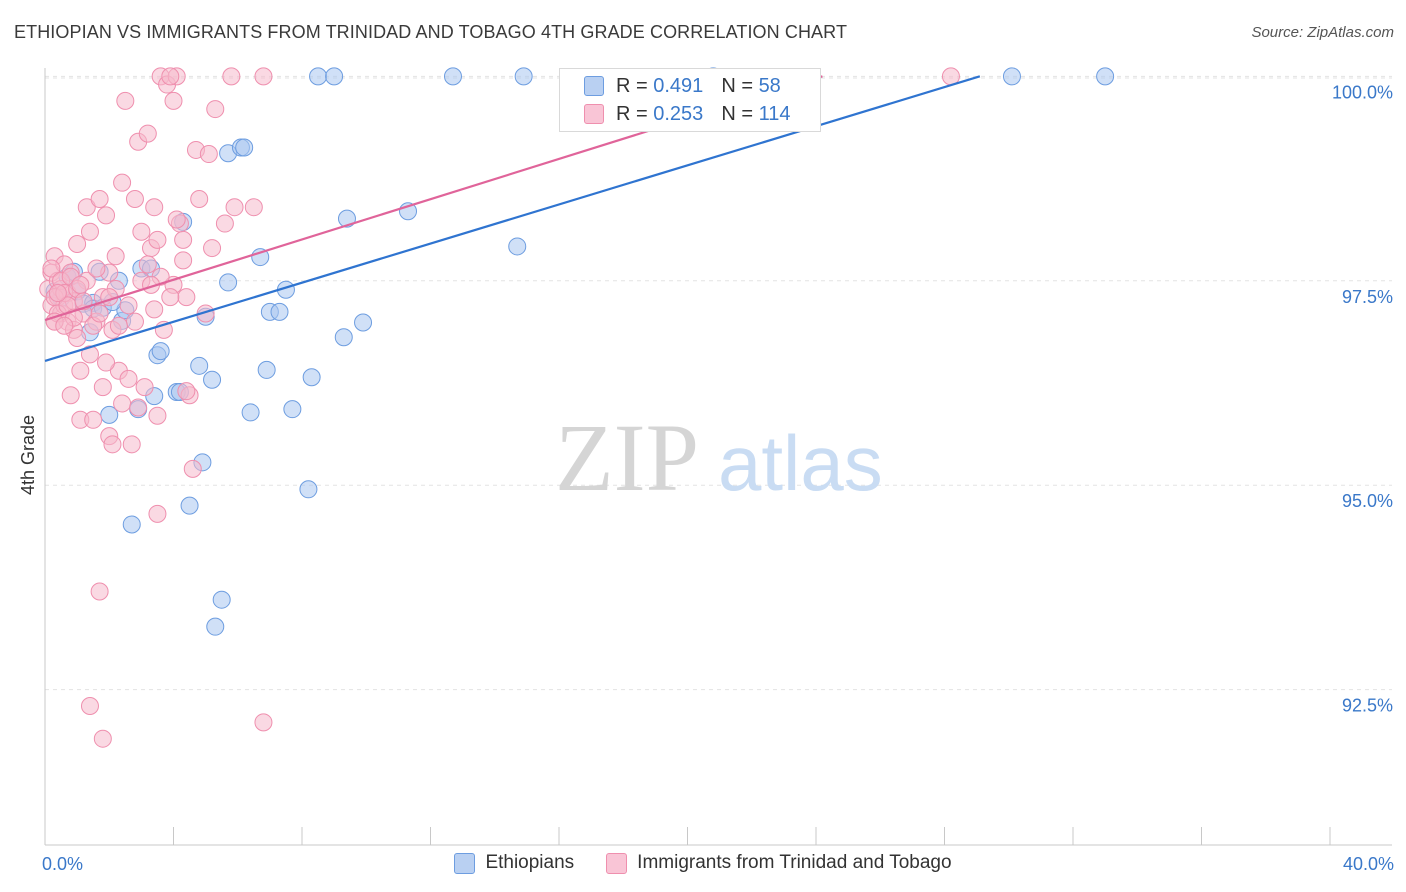 The image size is (1406, 892). Describe the element at coordinates (678, 85) in the screenshot. I see `legend-r-value: 0.491` at that location.